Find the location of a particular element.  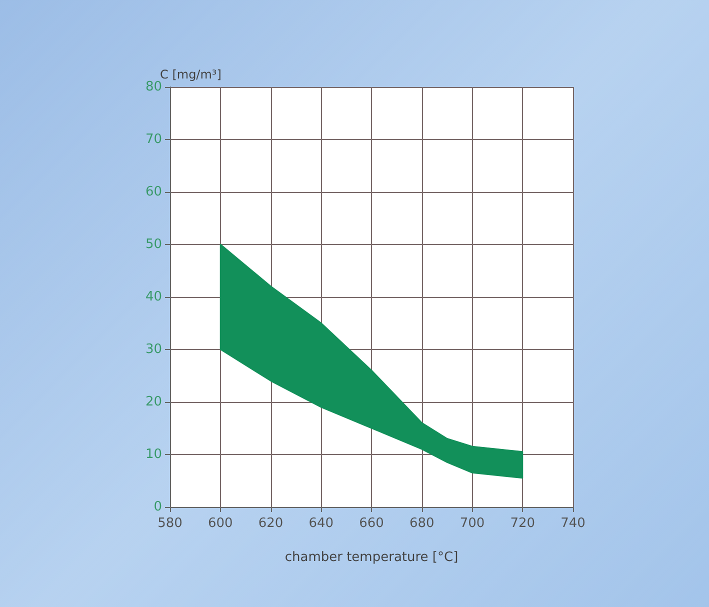

x-tick-label: 580 is located at coordinates (170, 523).